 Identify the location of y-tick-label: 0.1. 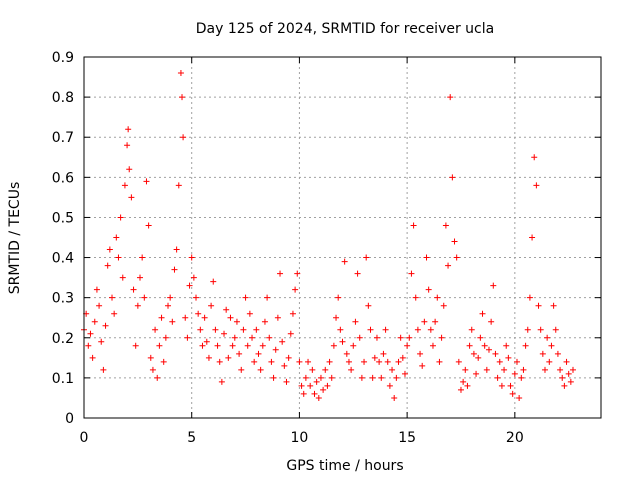
(63, 379).